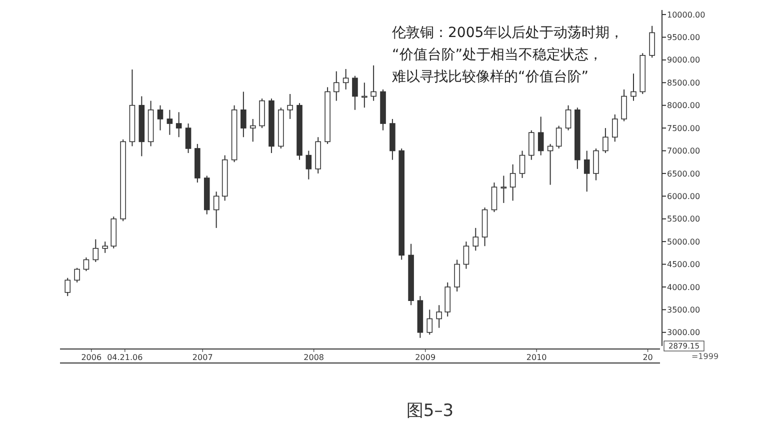 The image size is (780, 448). What do you see at coordinates (430, 411) in the screenshot?
I see `caption: 图5–3` at bounding box center [430, 411].